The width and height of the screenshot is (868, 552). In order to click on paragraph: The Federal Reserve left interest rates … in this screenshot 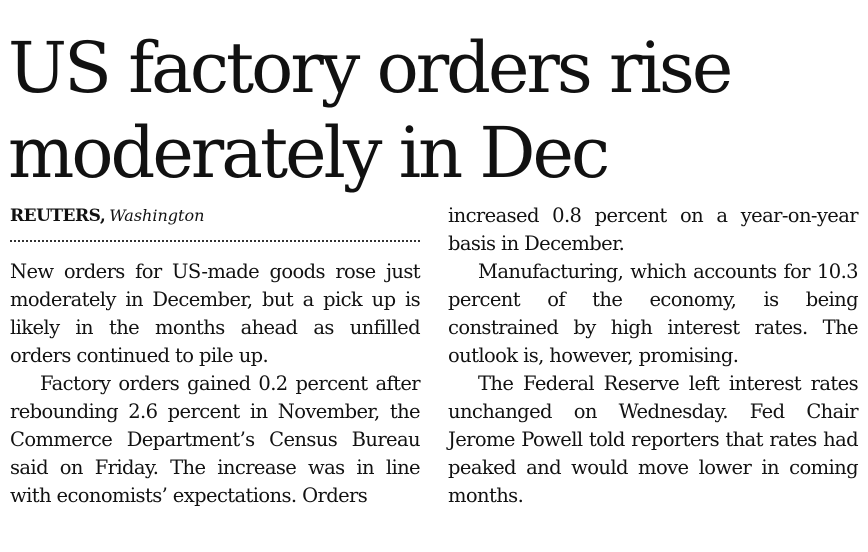, I will do `click(653, 439)`.